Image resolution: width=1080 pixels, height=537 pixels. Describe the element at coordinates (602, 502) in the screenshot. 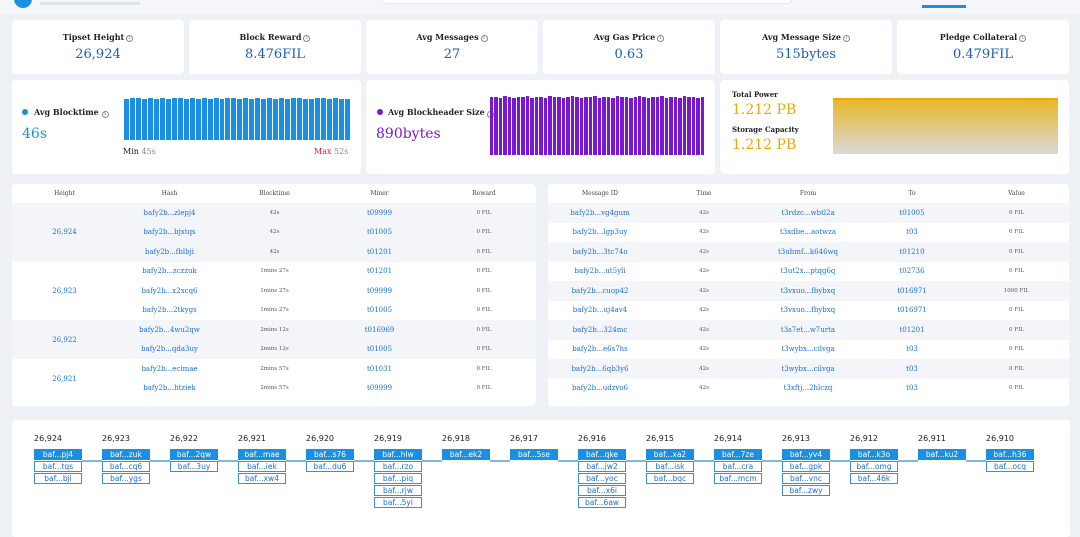

I see `block-node: baf...6aw` at that location.